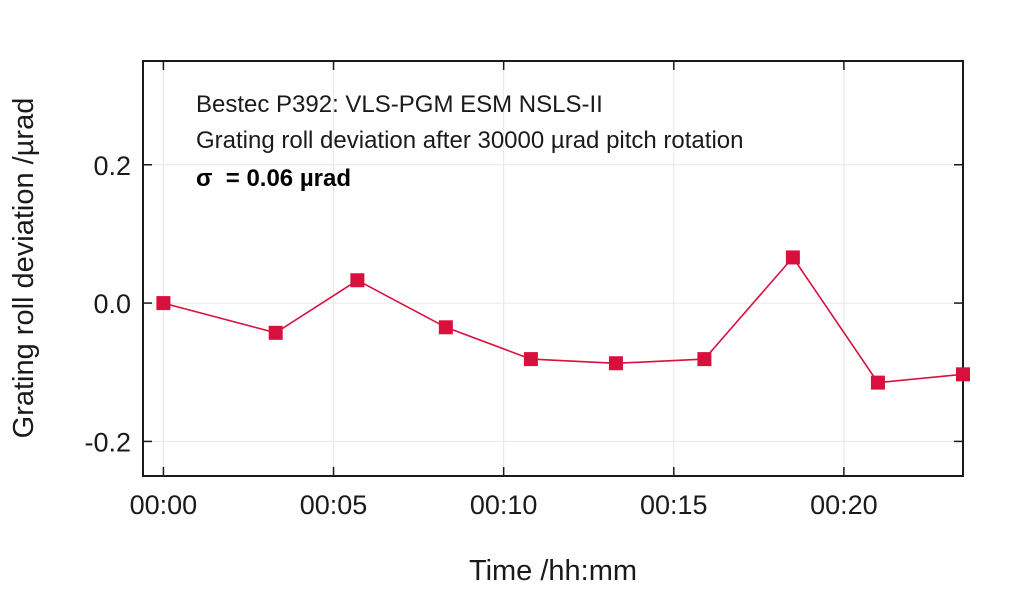 The width and height of the screenshot is (1024, 594). Describe the element at coordinates (674, 505) in the screenshot. I see `x-tick-label: 00:15` at that location.